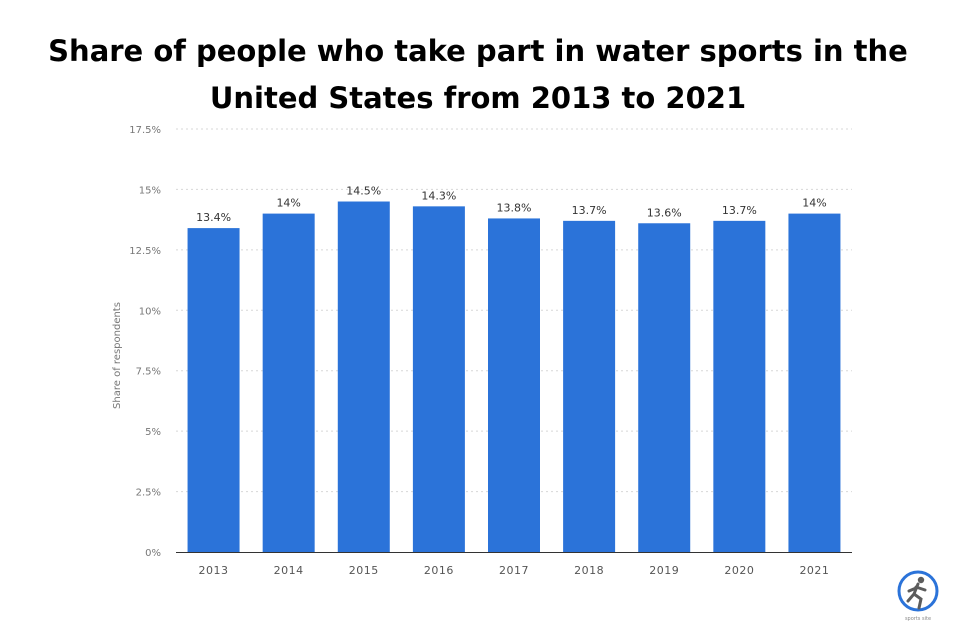 This screenshot has height=630, width=956. What do you see at coordinates (150, 311) in the screenshot?
I see `y-tick-label: 10%` at bounding box center [150, 311].